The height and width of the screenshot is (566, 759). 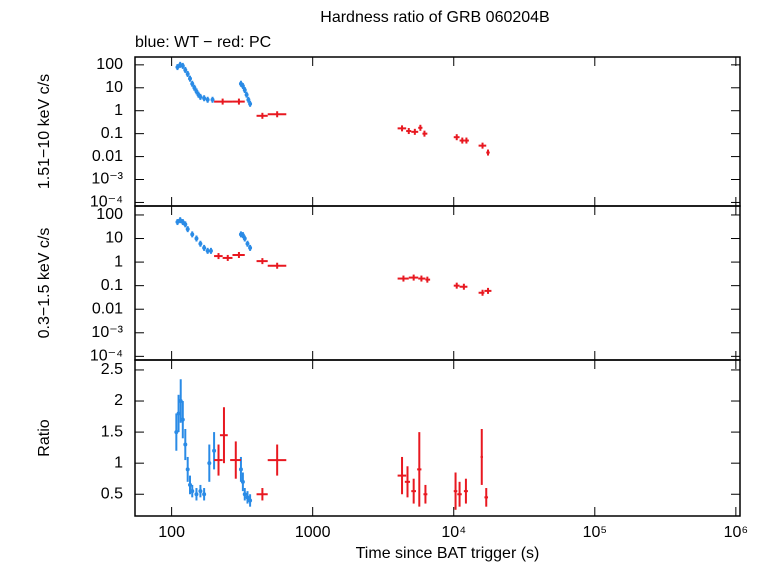 What do you see at coordinates (112, 493) in the screenshot?
I see `y-tick-label: 0.5` at bounding box center [112, 493].